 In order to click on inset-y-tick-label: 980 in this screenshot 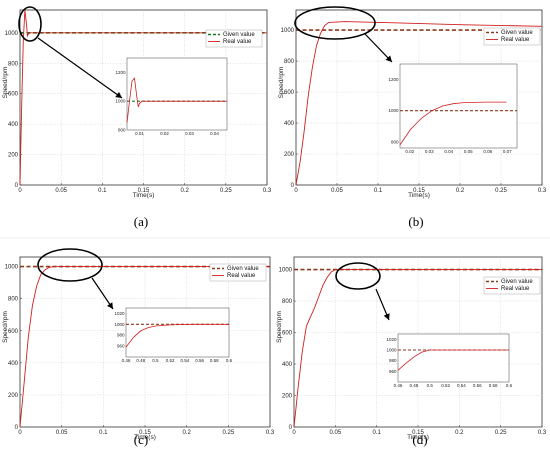, I will do `click(121, 335)`.